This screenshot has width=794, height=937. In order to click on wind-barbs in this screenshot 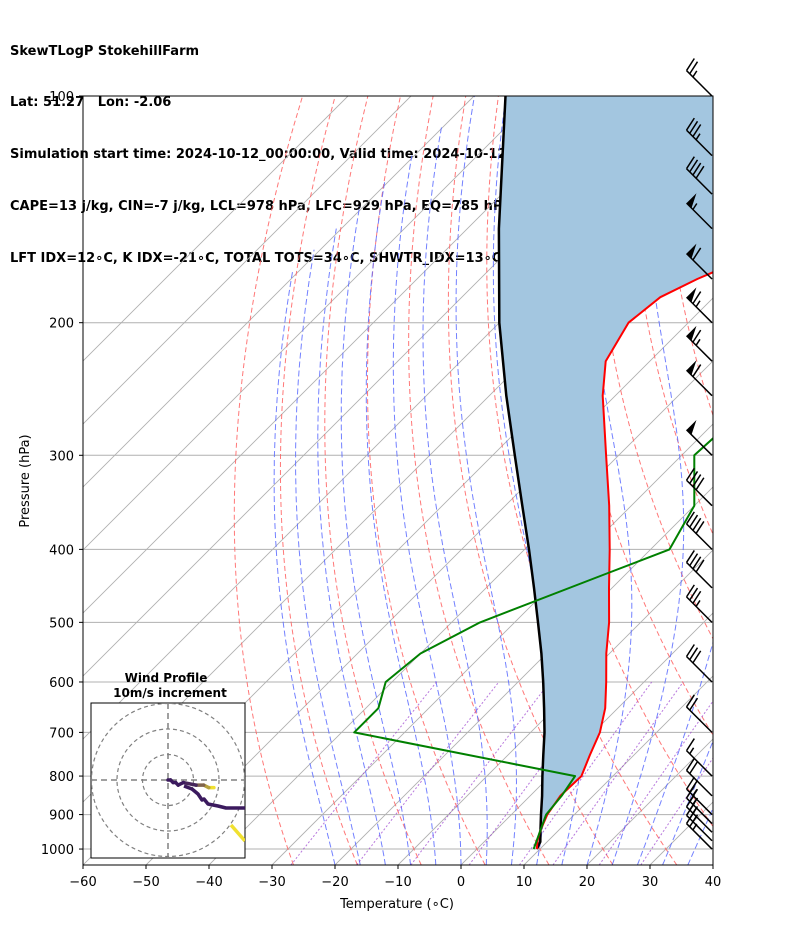, I will do `click(699, 454)`.